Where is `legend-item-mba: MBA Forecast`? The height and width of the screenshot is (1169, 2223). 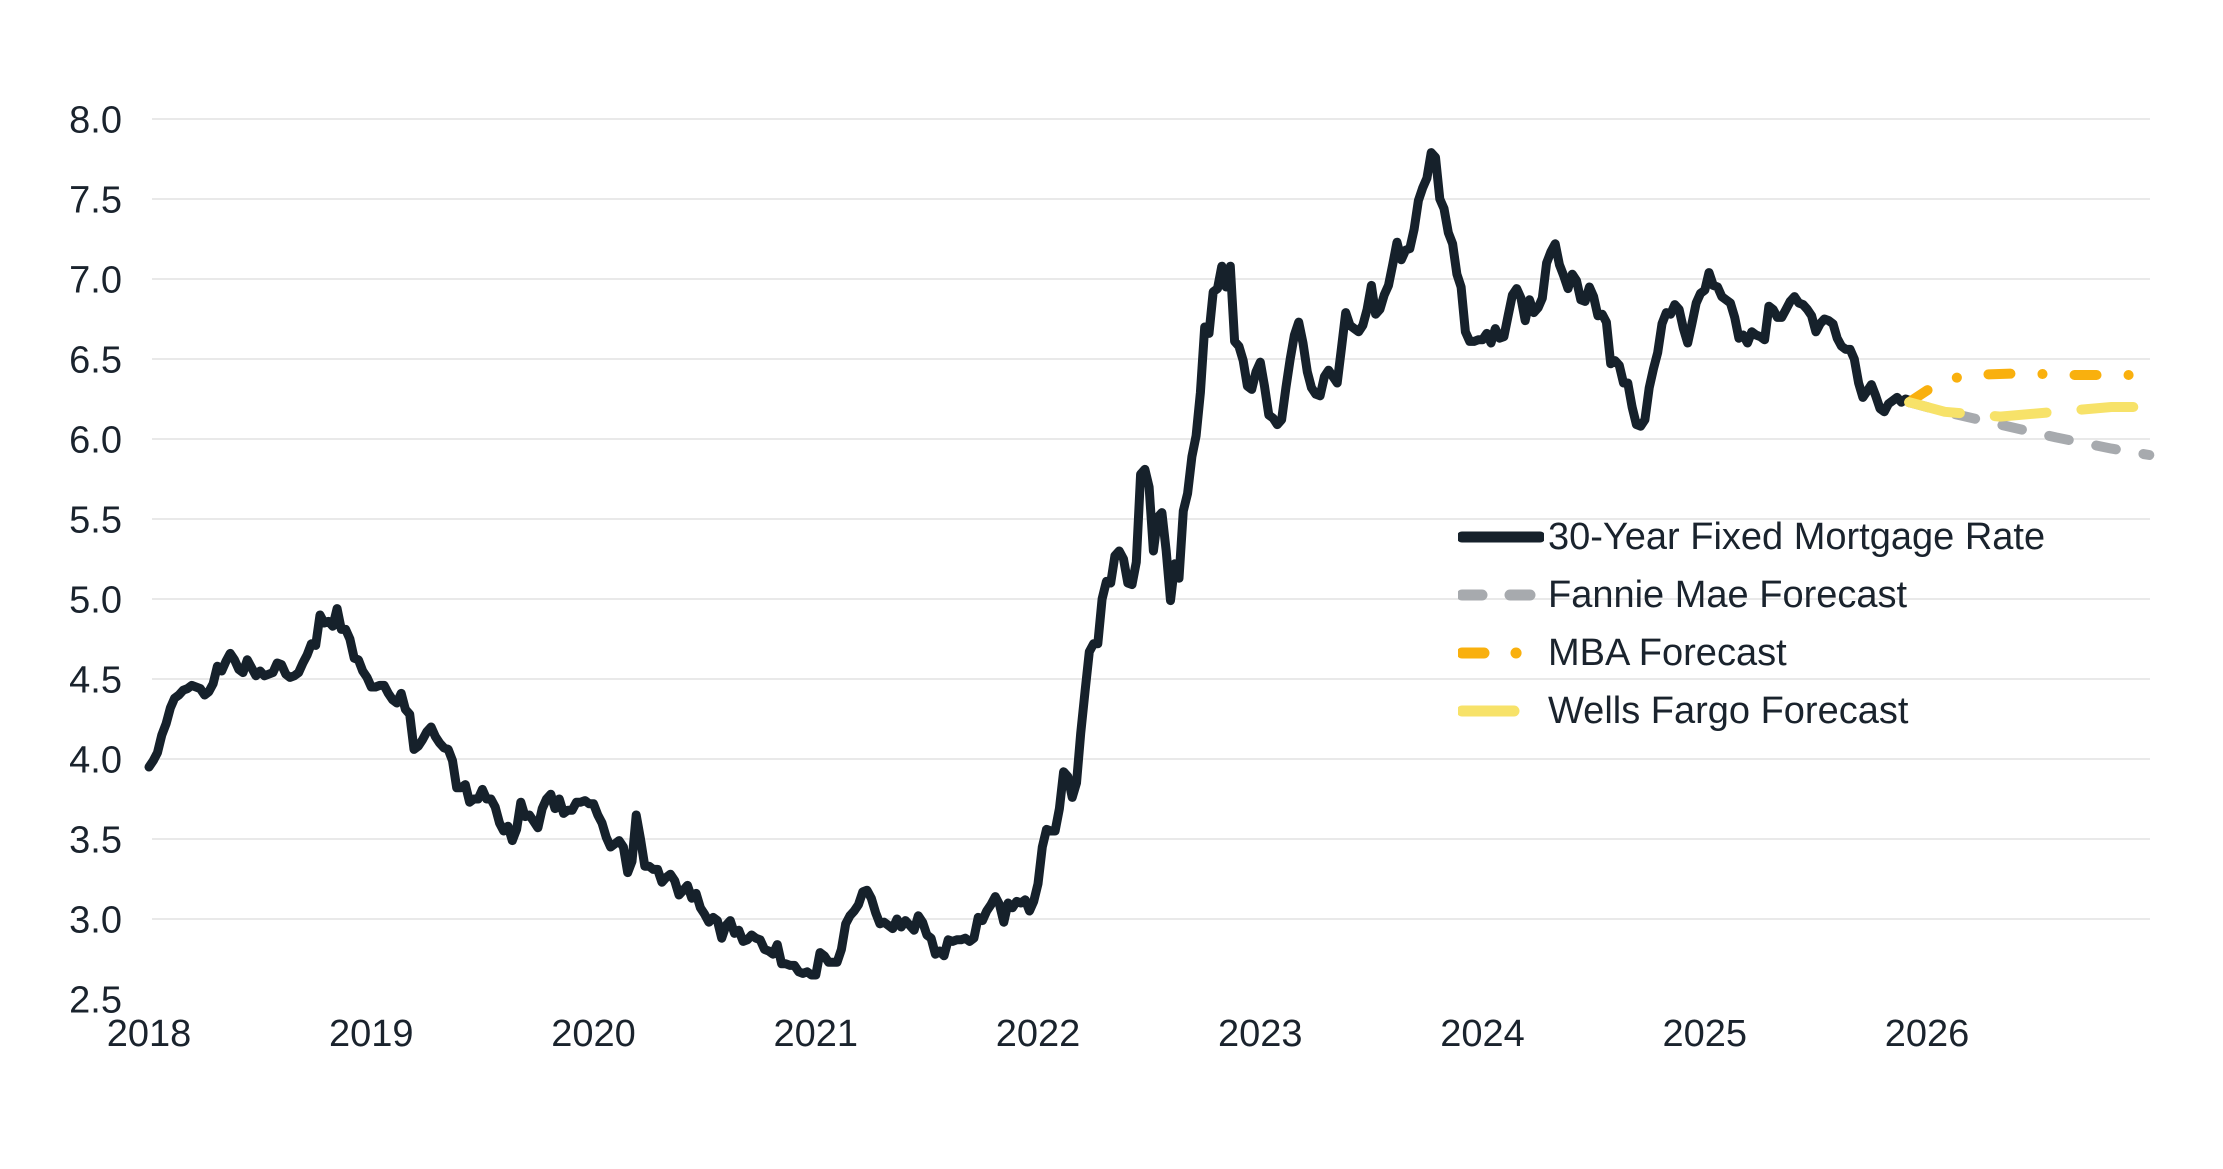
legend-item-mba: MBA Forecast is located at coordinates (1751, 653).